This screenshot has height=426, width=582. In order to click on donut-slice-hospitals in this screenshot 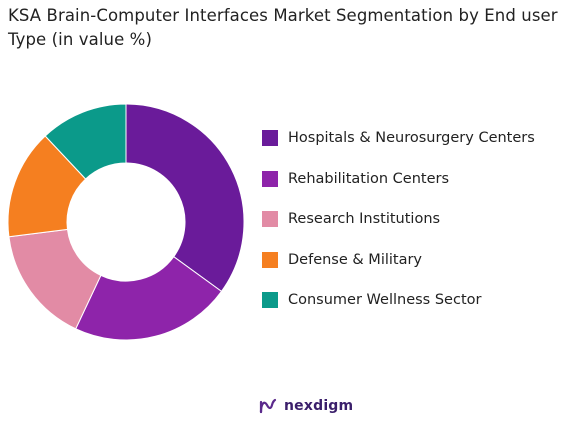, I will do `click(185, 198)`.